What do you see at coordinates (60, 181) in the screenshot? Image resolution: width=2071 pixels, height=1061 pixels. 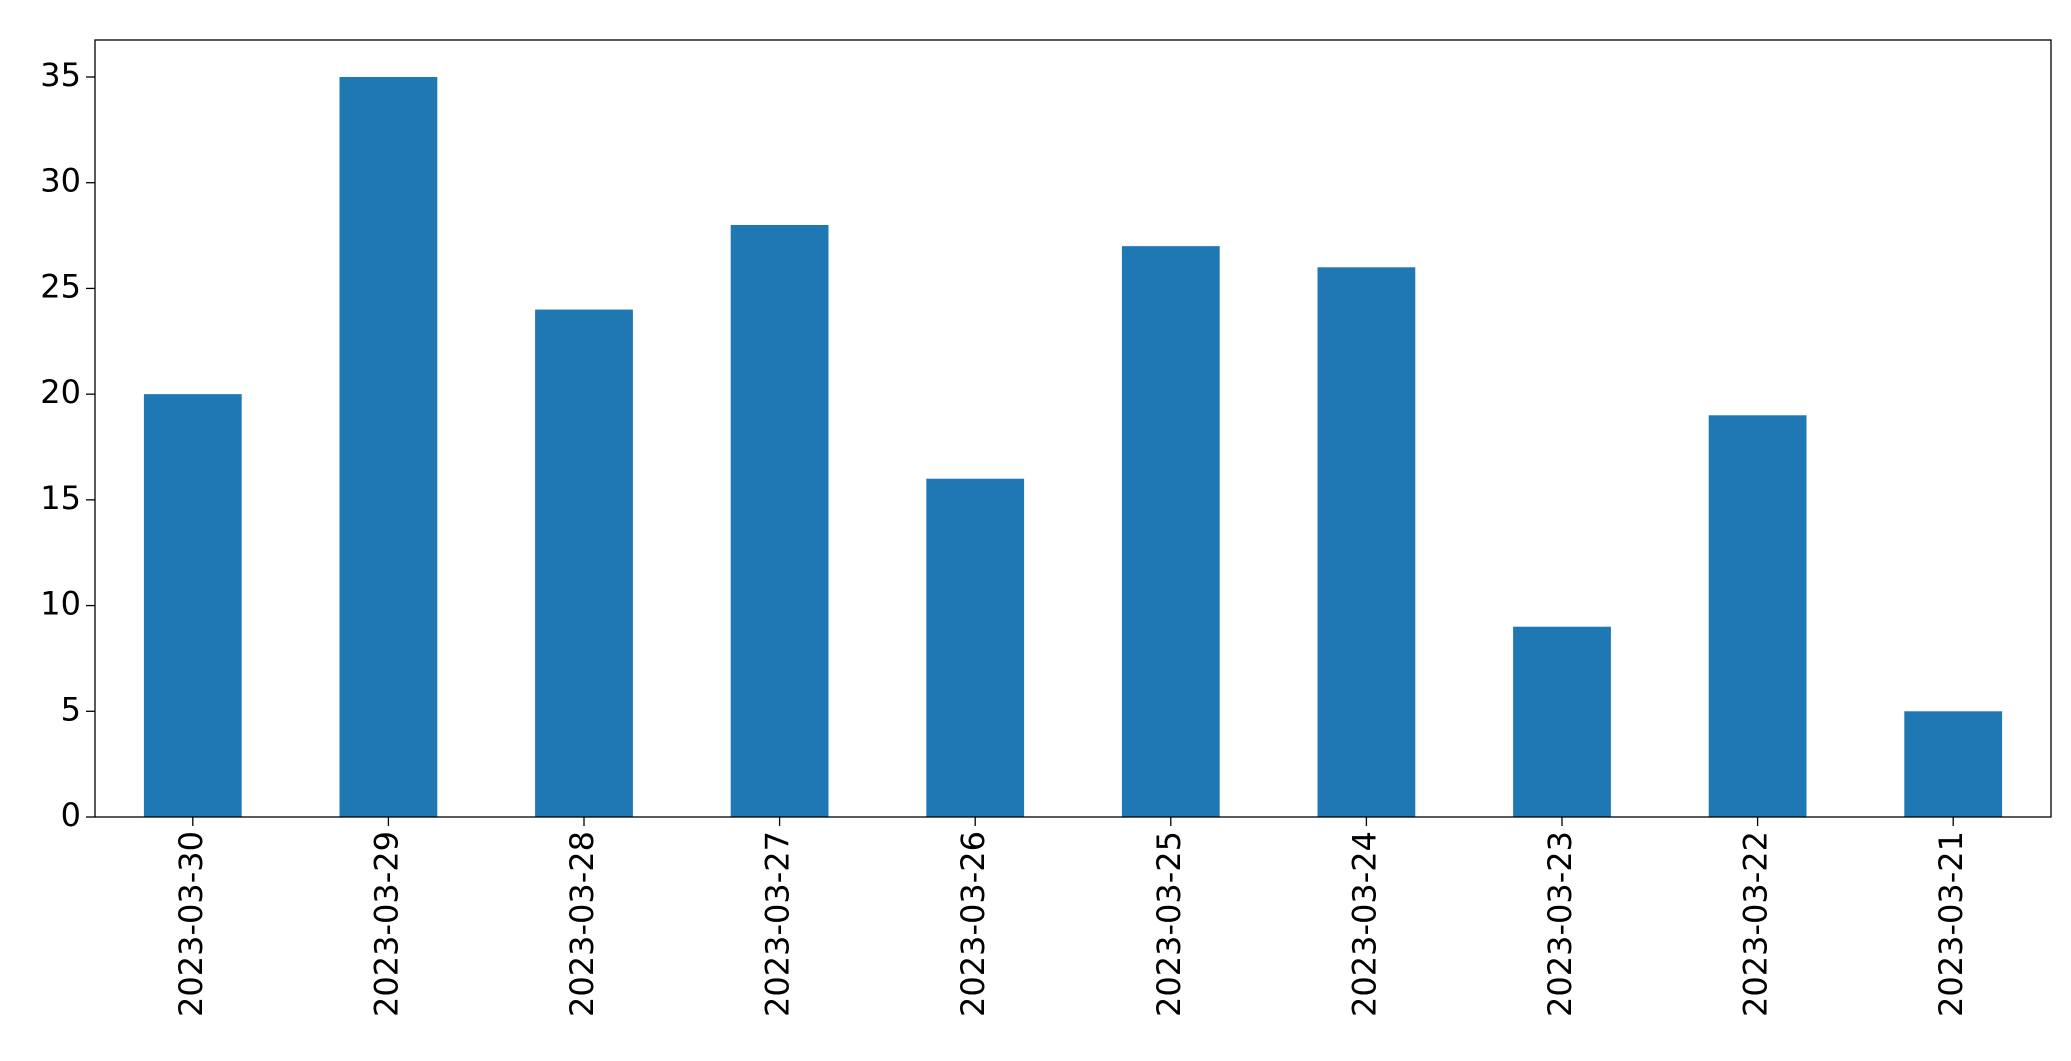 I see `y-tick-label: 30` at bounding box center [60, 181].